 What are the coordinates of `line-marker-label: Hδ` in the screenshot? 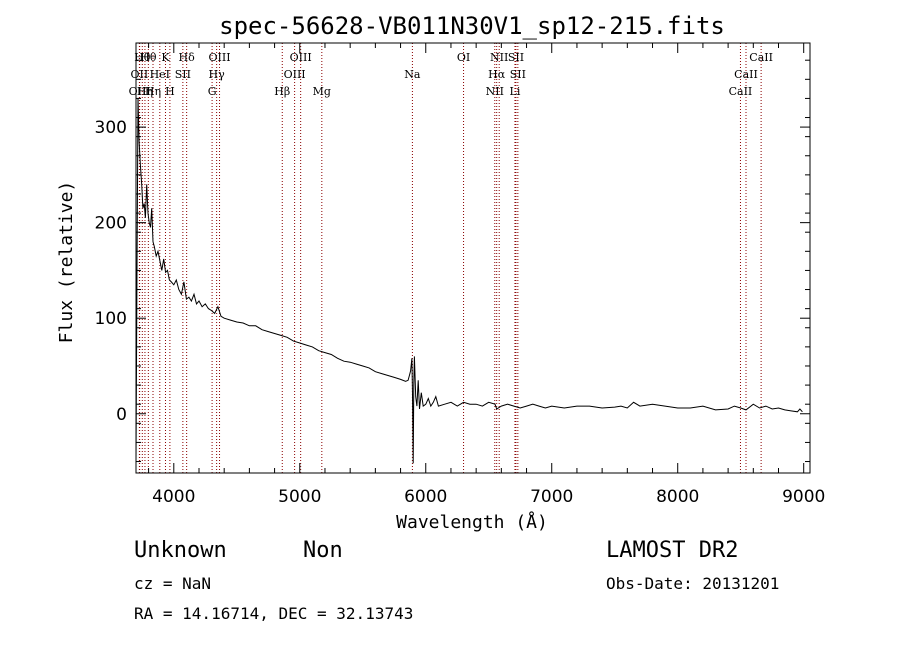 It's located at (187, 57).